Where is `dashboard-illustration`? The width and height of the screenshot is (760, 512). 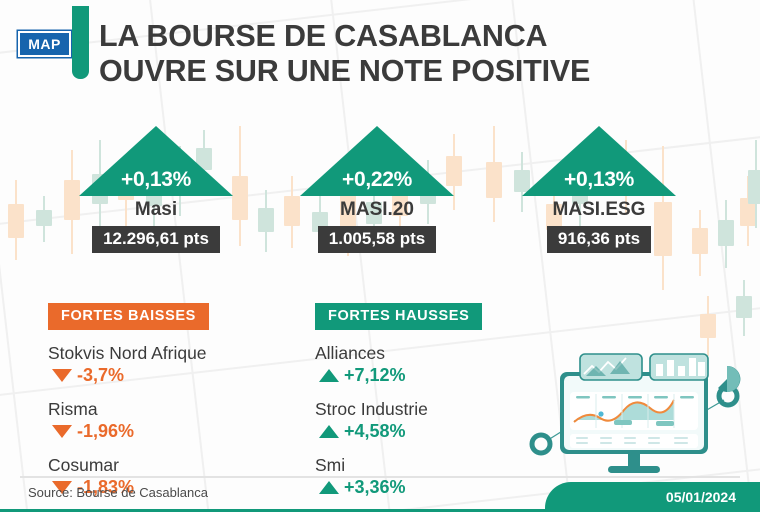
dashboard-illustration is located at coordinates (644, 418).